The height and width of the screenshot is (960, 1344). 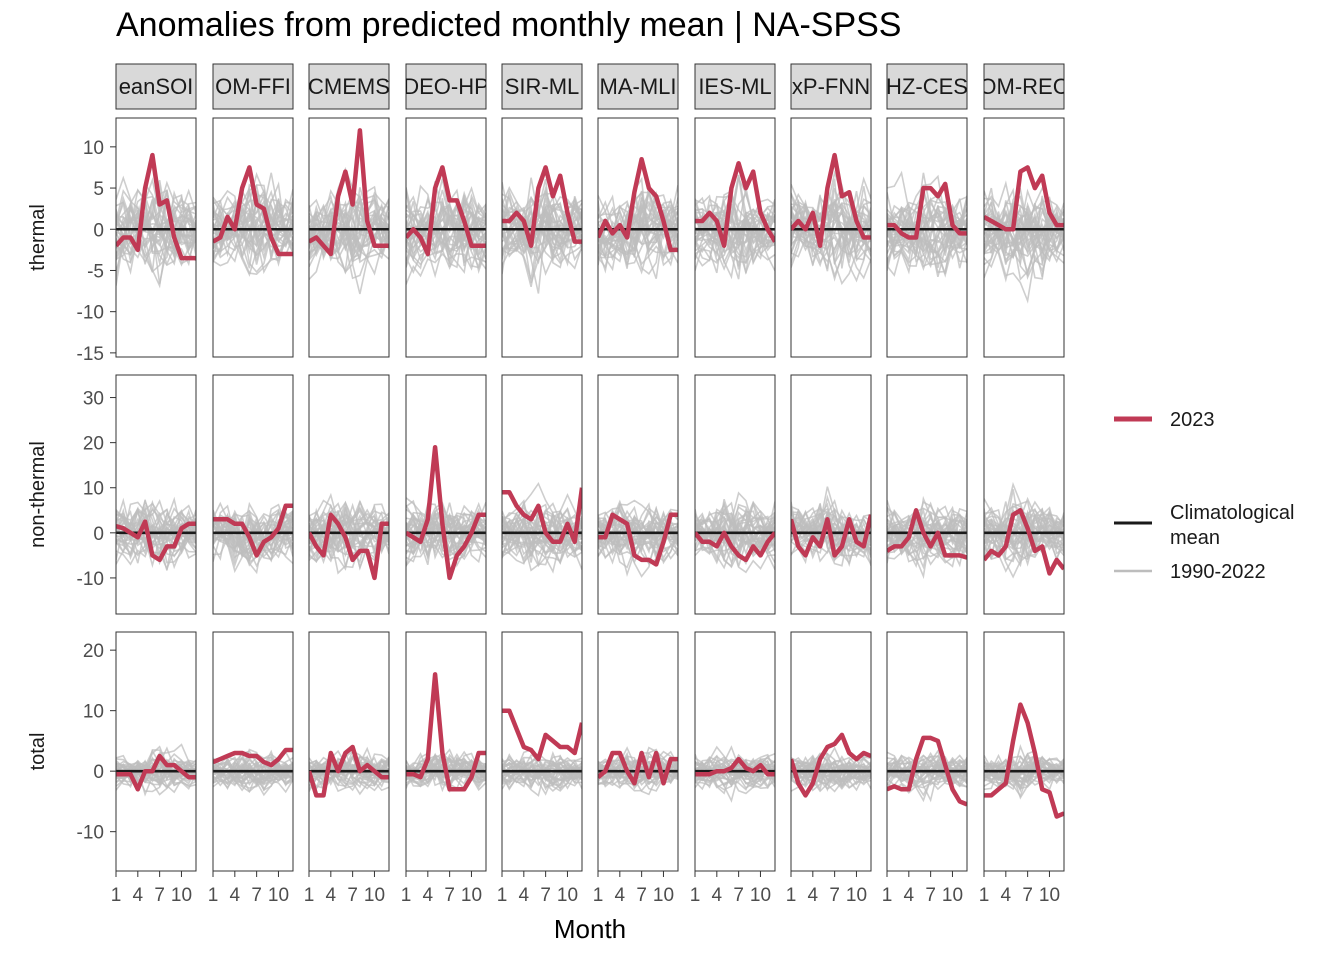 I want to click on row-label-non-thermal: non-thermal, so click(x=38, y=494).